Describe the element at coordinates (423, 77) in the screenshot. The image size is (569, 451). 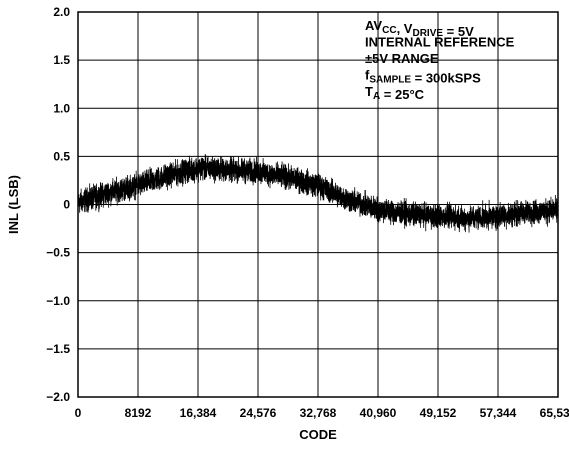
I see `condition-line: fSAMPLE = 300kSPS` at that location.